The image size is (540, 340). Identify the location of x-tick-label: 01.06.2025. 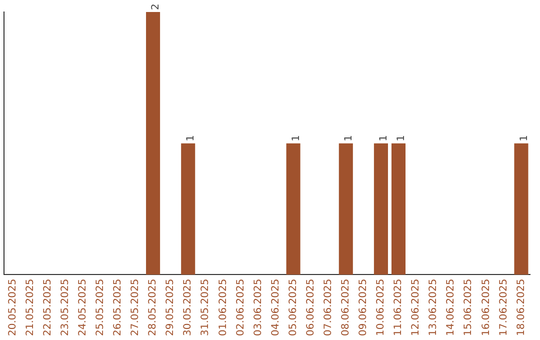
(223, 307).